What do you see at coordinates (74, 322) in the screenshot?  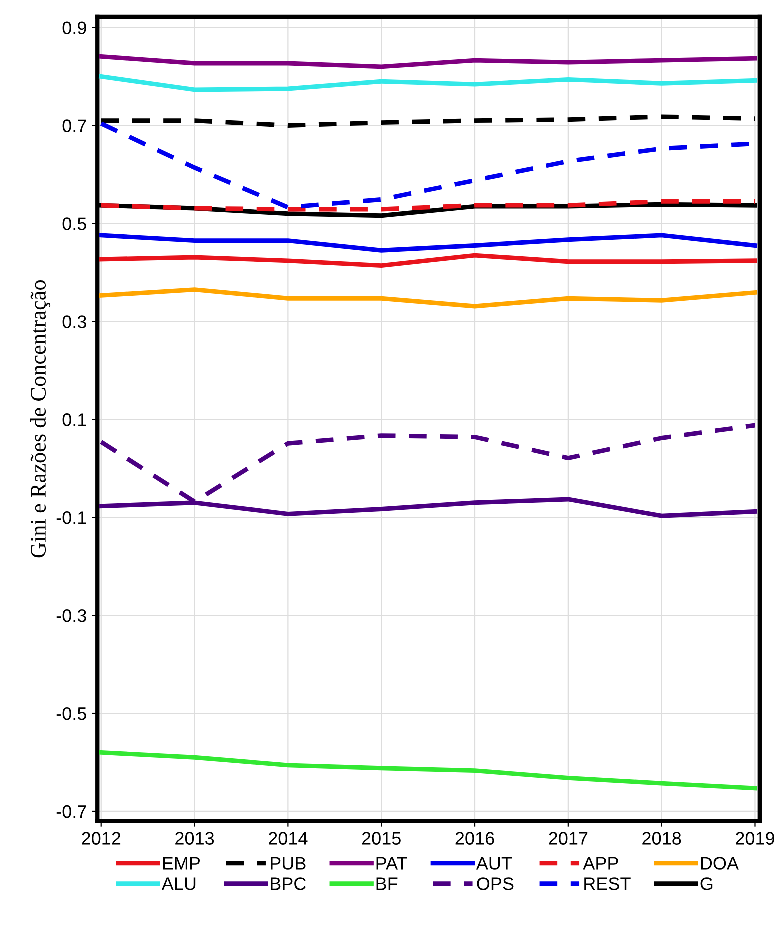 I see `y-tick-label: 0.3` at bounding box center [74, 322].